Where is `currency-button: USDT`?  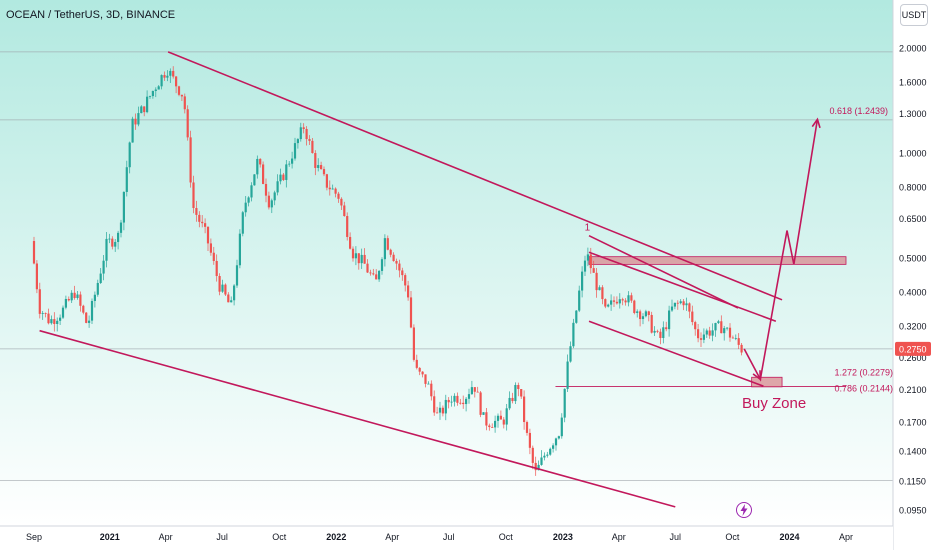
currency-button: USDT is located at coordinates (914, 15).